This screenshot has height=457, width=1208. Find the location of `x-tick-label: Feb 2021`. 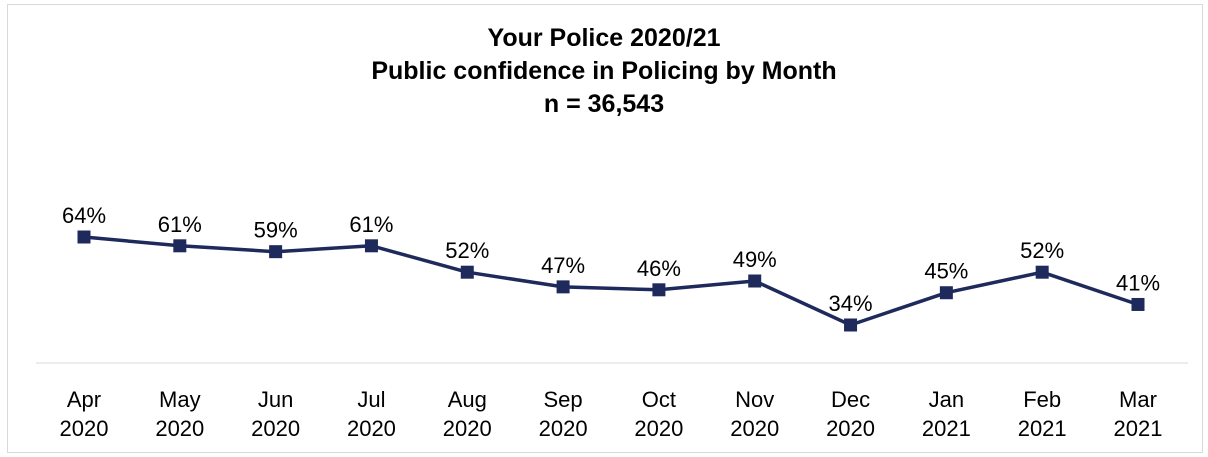

x-tick-label: Feb 2021 is located at coordinates (1042, 414).